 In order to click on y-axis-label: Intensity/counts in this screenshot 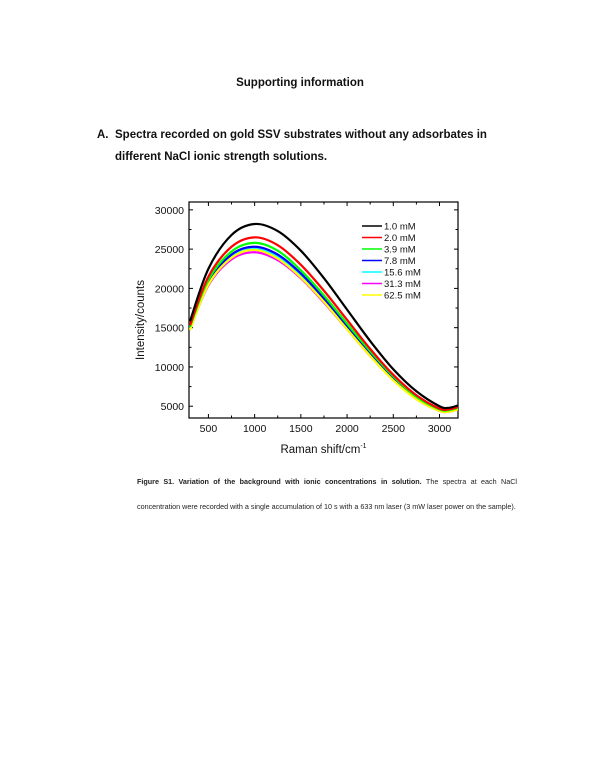, I will do `click(141, 320)`.